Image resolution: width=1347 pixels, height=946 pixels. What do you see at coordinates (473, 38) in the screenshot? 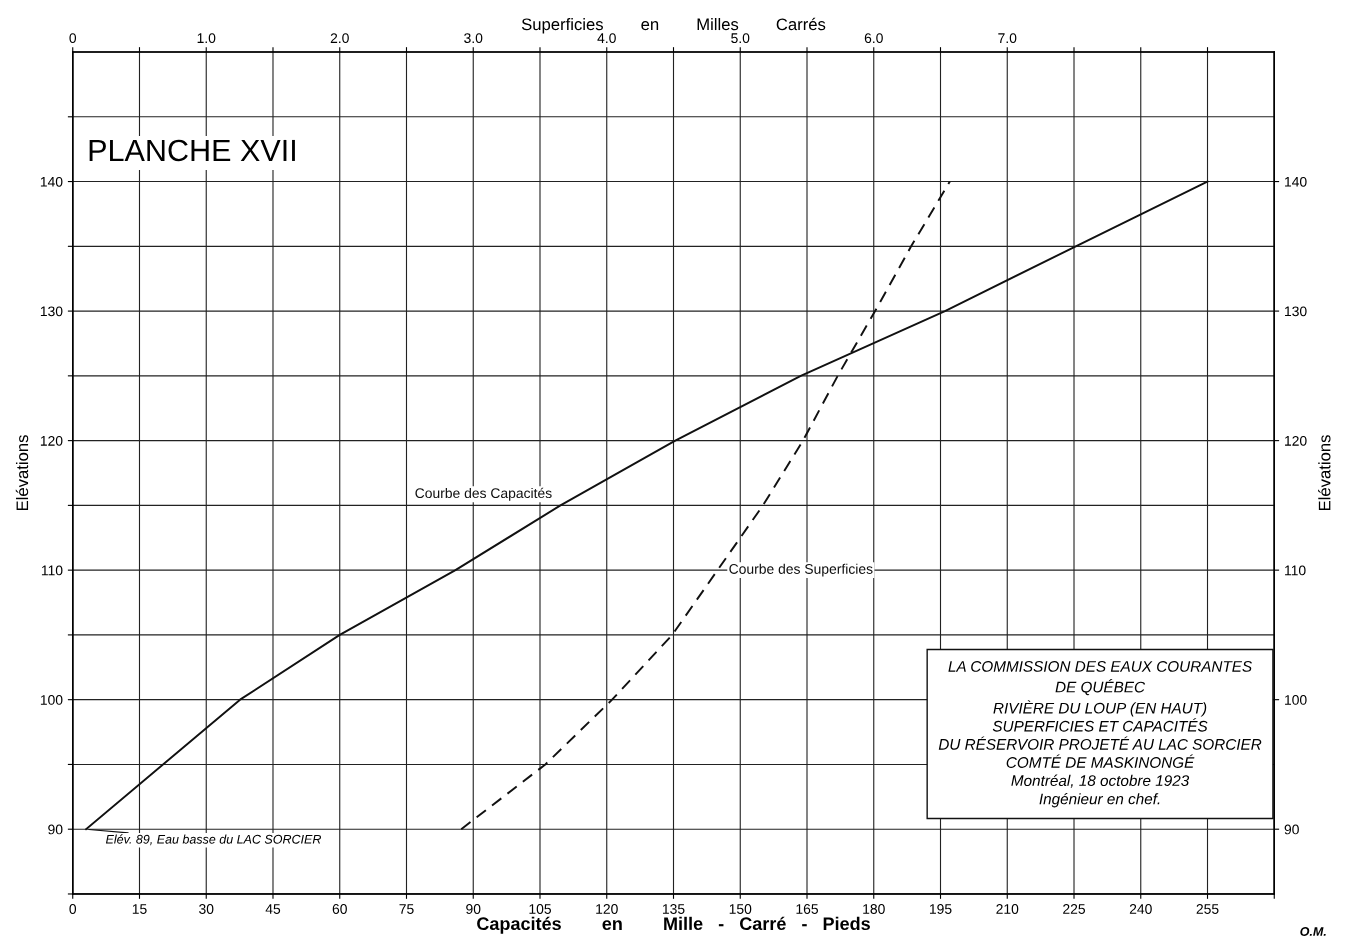
I see `x2-tick-label: 3.0` at bounding box center [473, 38].